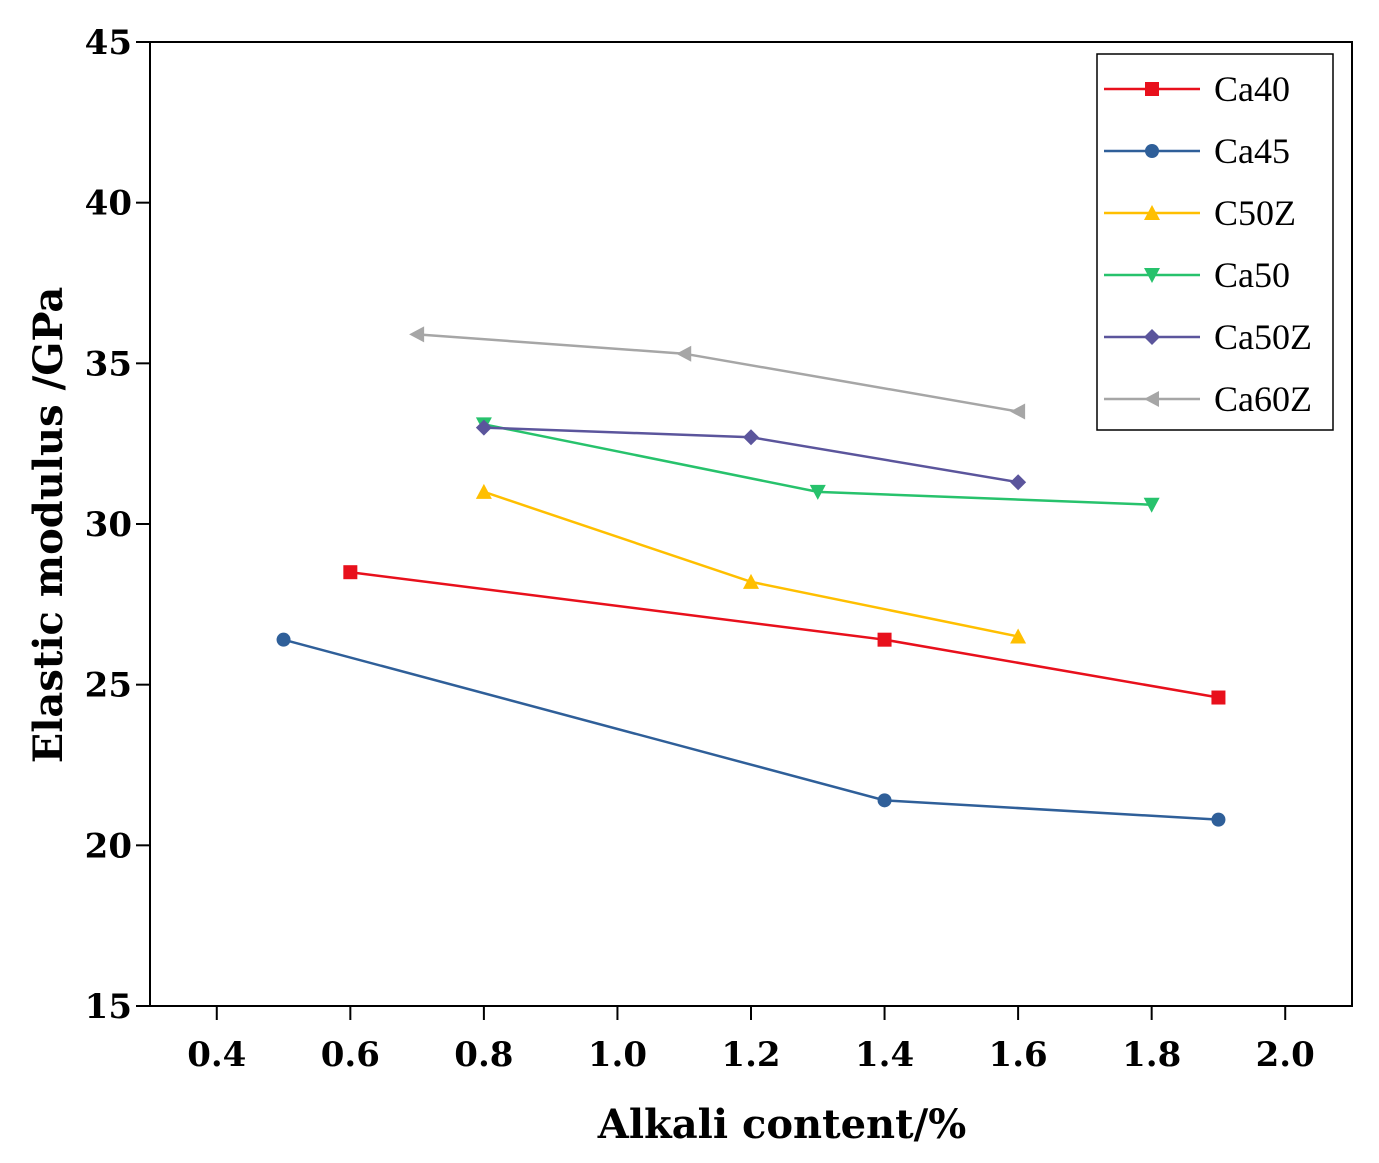 The height and width of the screenshot is (1163, 1379). I want to click on series-ca45, so click(751, 729).